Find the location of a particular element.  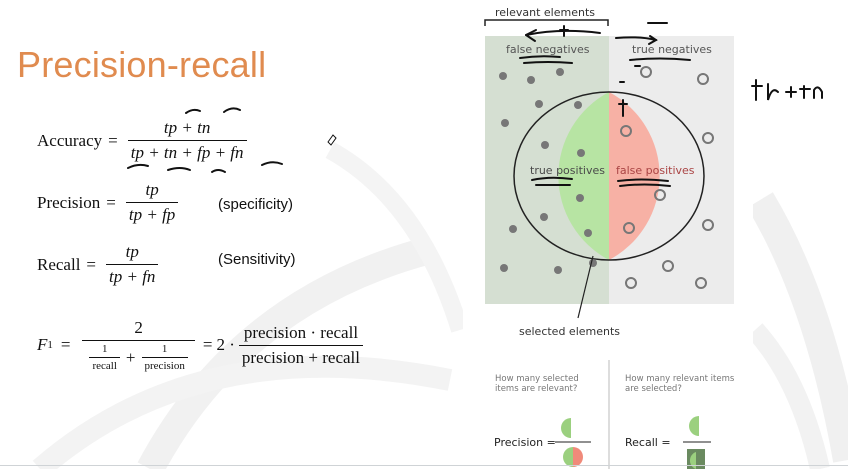

recall-numerator: tp is located at coordinates (132, 251).